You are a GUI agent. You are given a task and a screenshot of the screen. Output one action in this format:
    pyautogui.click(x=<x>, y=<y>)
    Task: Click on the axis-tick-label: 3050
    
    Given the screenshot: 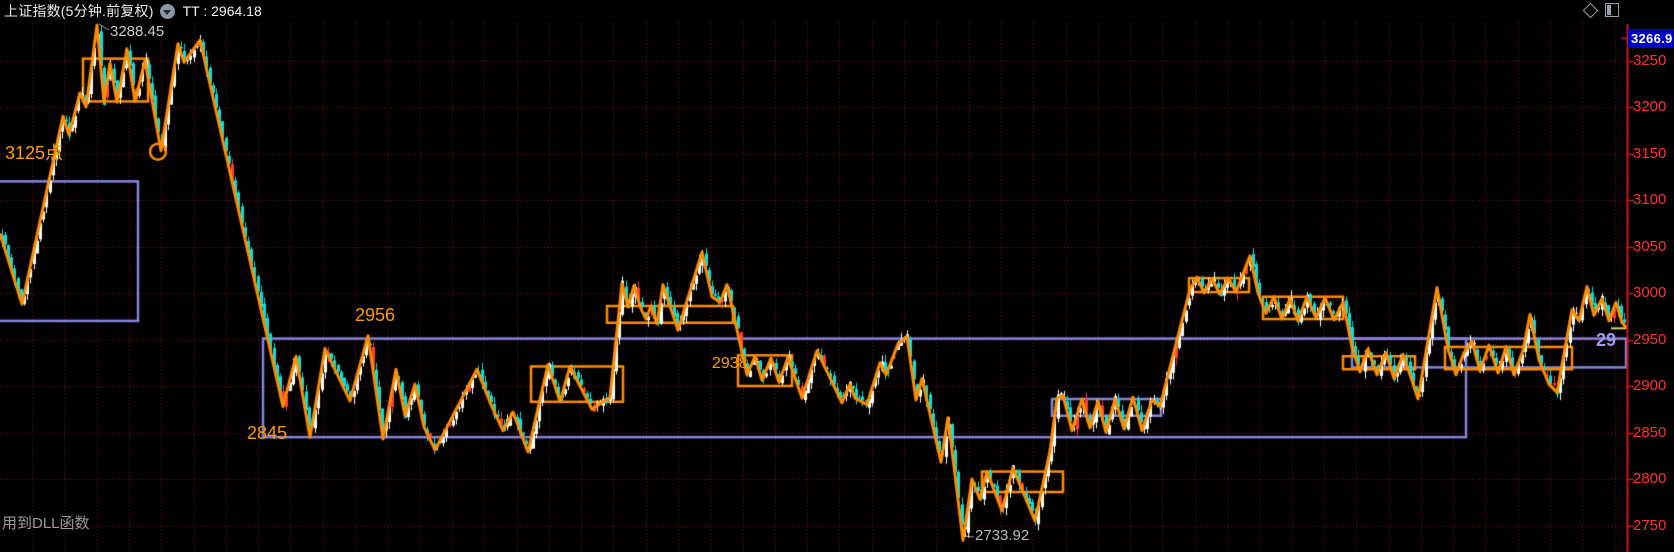 What is the action you would take?
    pyautogui.click(x=1650, y=246)
    